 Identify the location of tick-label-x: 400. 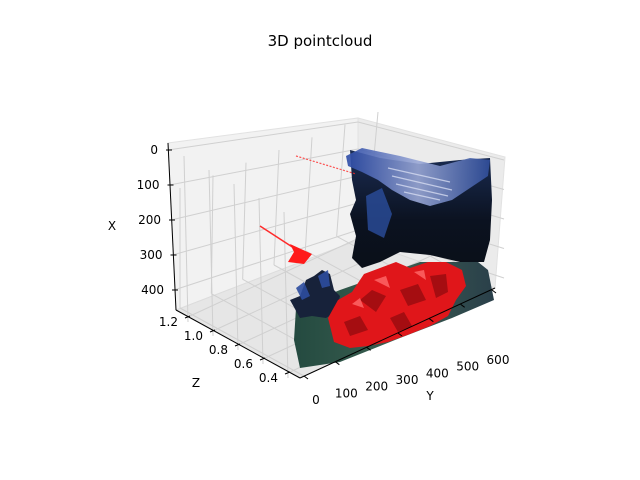
(152, 290).